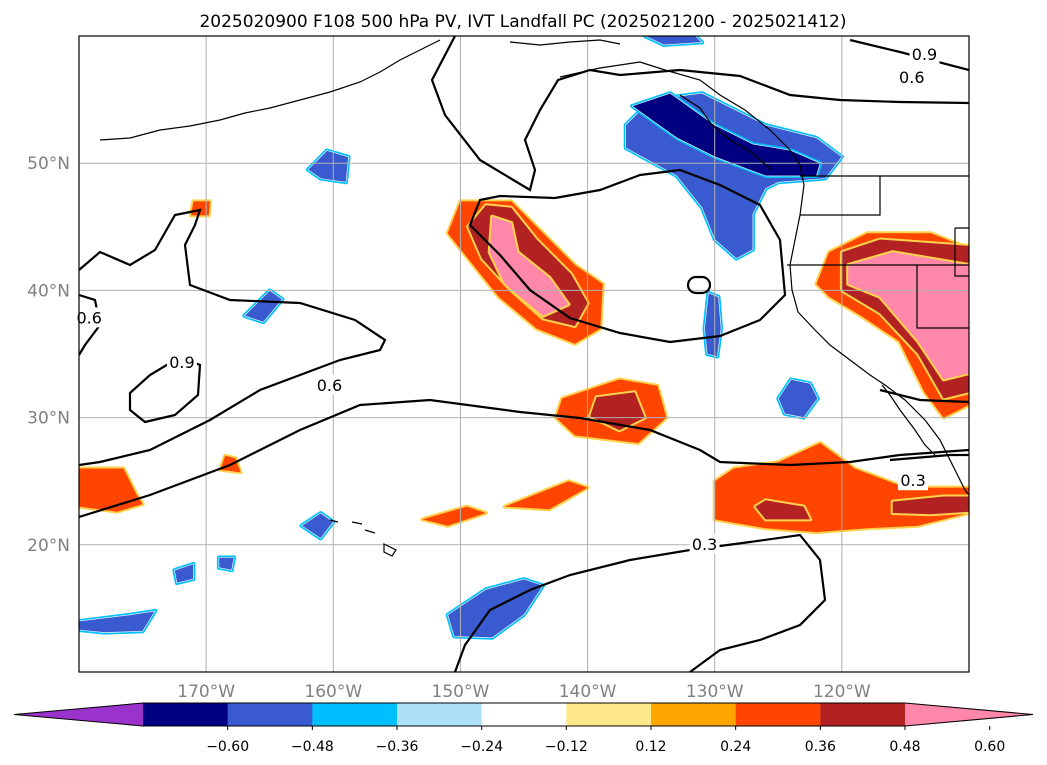 The image size is (1047, 765). Describe the element at coordinates (989, 747) in the screenshot. I see `colorbar-tick-label: 0.60` at that location.